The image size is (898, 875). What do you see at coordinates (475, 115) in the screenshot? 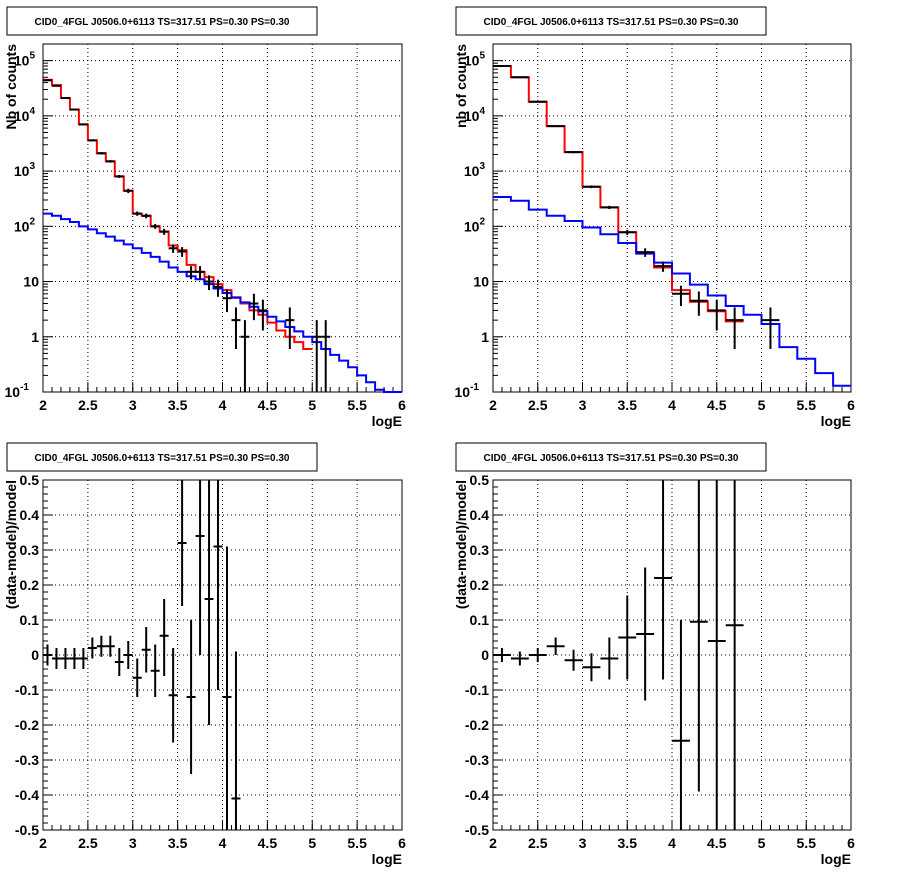
I see `y-tick-label: 10⁴` at bounding box center [475, 115].